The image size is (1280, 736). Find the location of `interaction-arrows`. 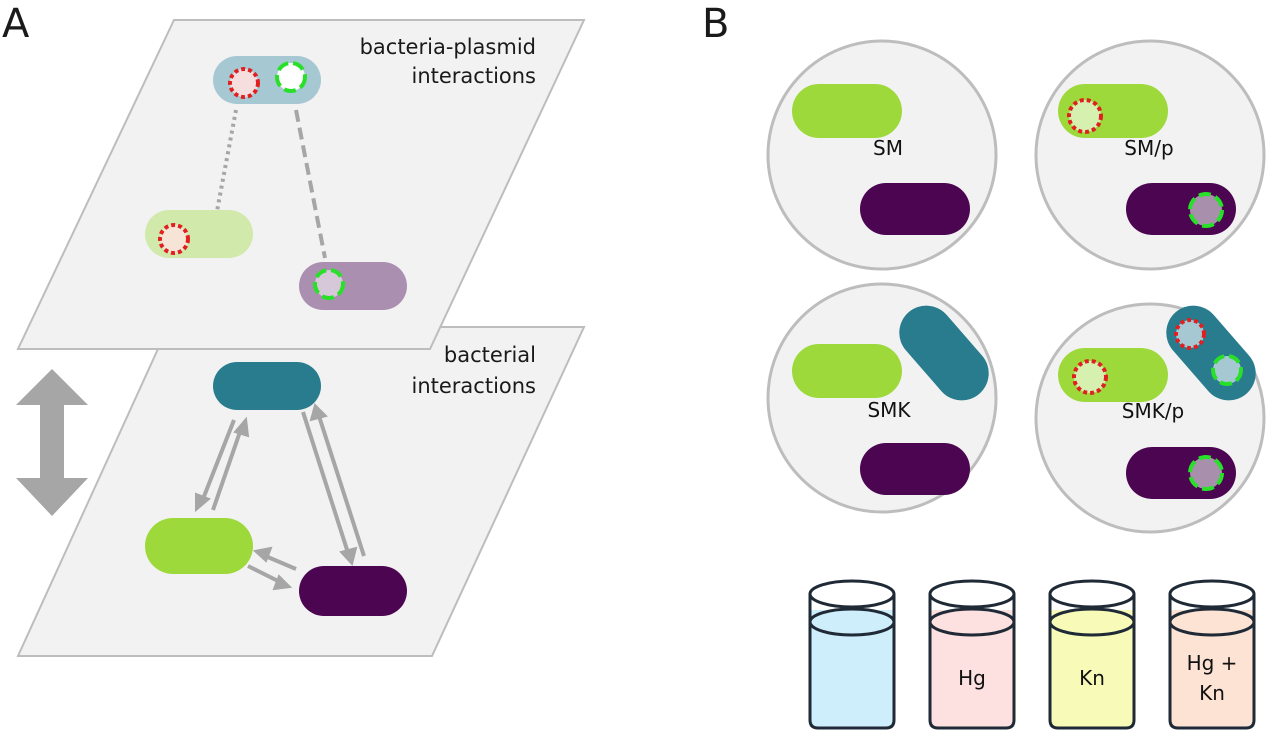

interaction-arrows is located at coordinates (280, 497).